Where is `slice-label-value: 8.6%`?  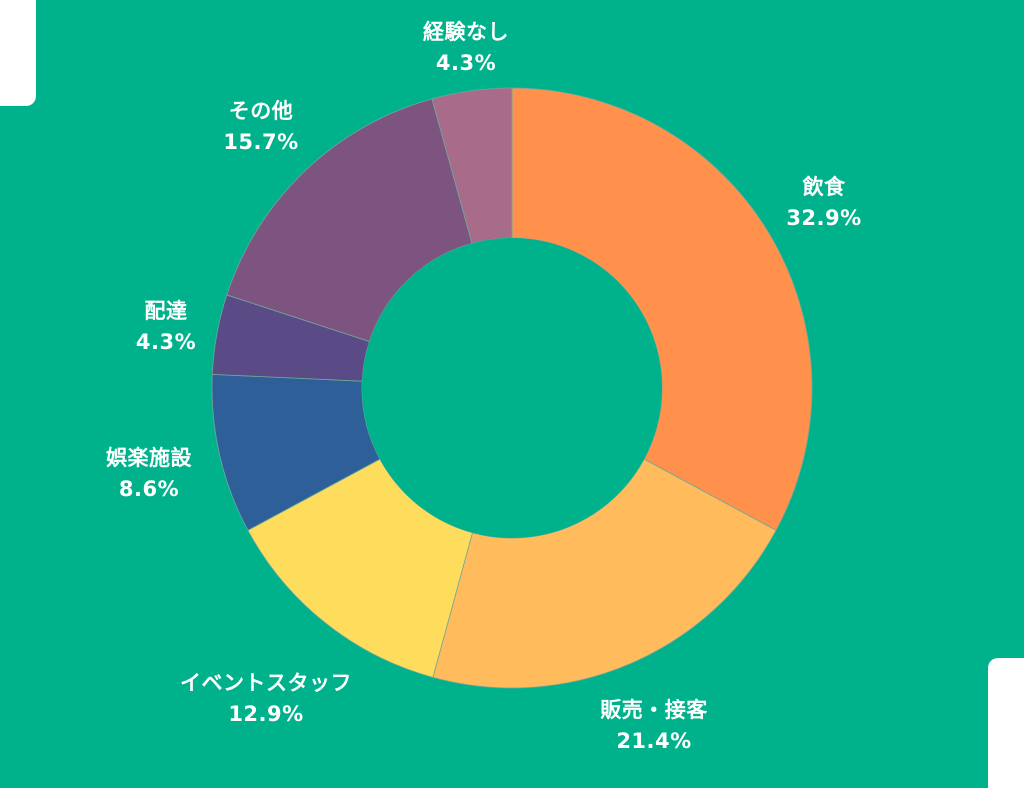 slice-label-value: 8.6% is located at coordinates (149, 489).